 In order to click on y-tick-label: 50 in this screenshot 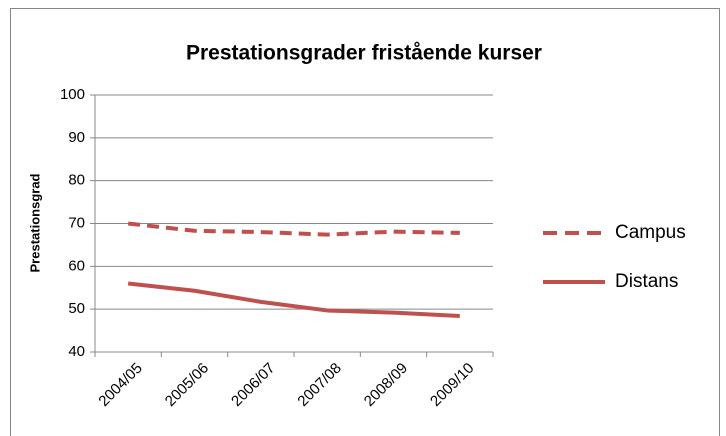, I will do `click(76, 308)`.